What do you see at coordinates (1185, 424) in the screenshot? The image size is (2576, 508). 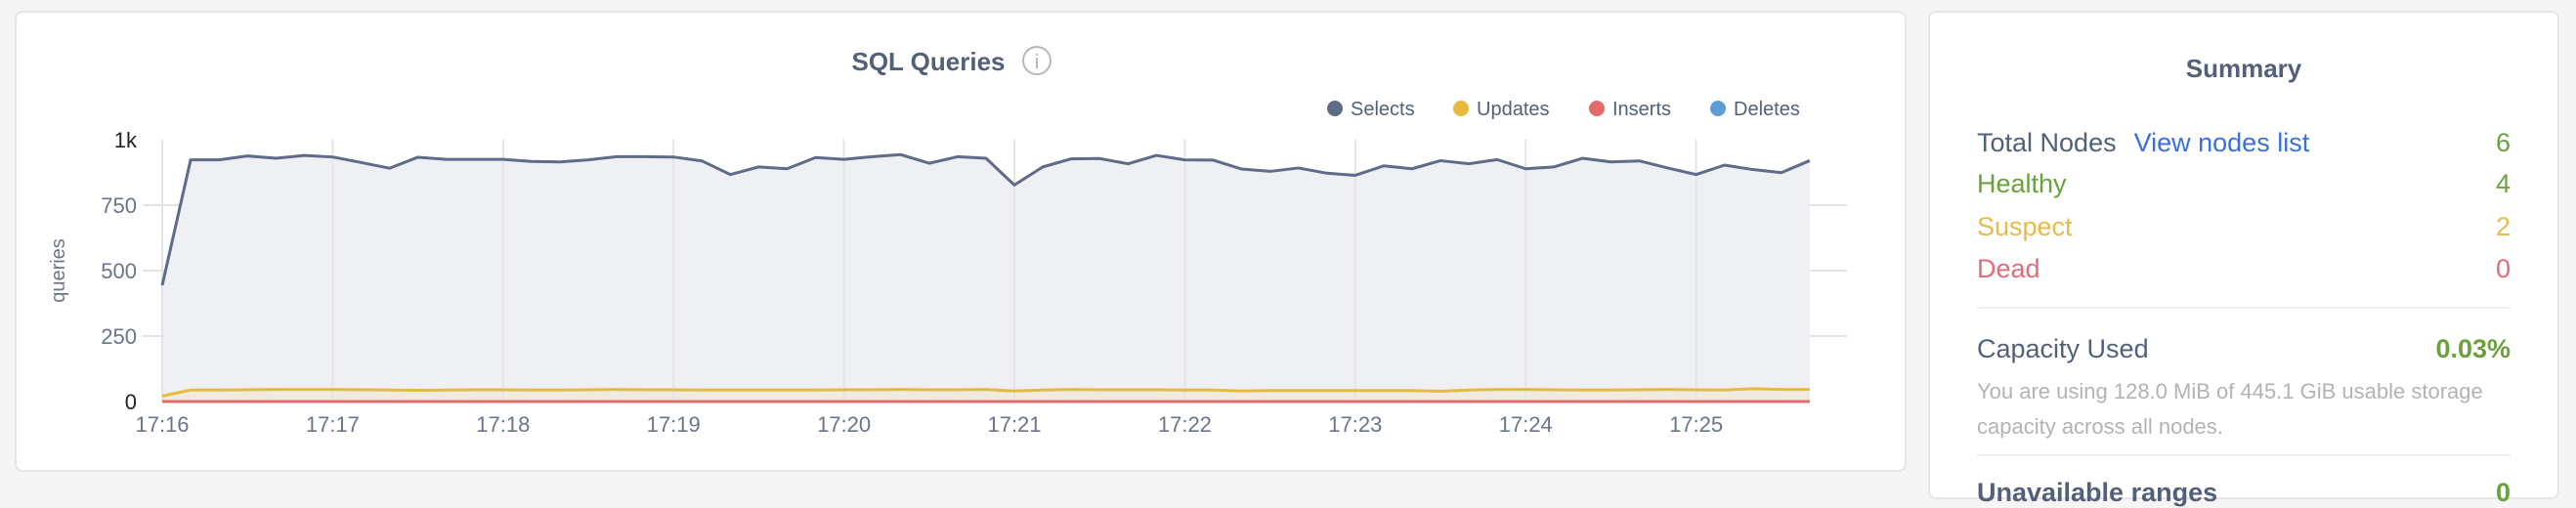 I see `x-tick-label: 17:22` at bounding box center [1185, 424].